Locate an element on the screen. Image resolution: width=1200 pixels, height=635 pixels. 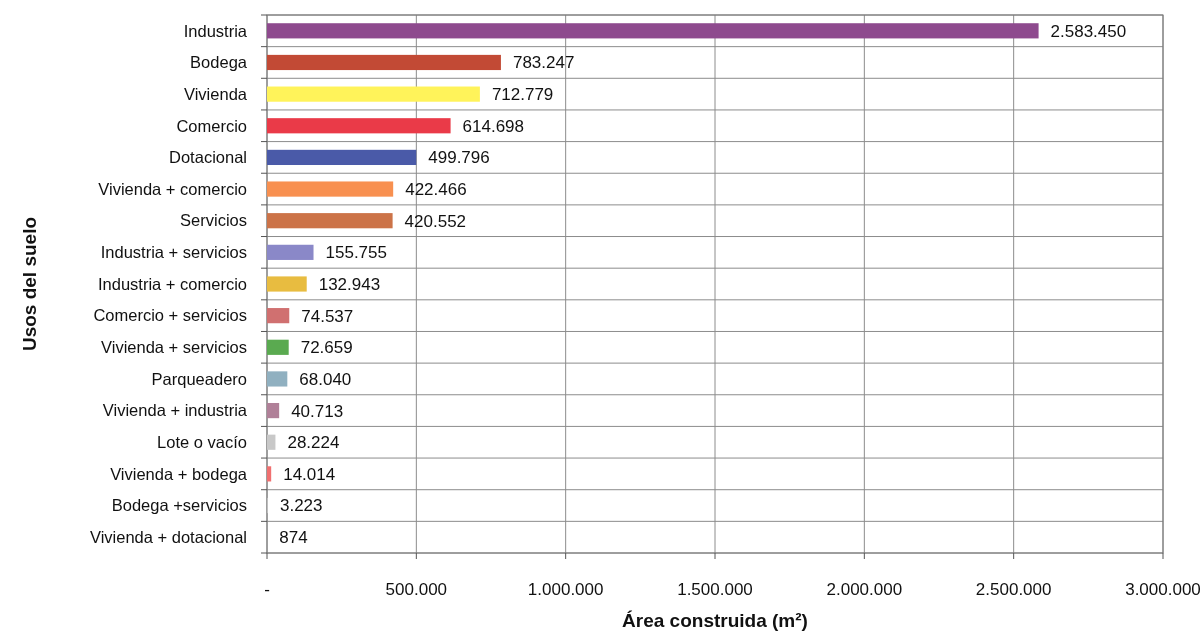
y-tick-label: Industria + servicios is located at coordinates (173, 252).